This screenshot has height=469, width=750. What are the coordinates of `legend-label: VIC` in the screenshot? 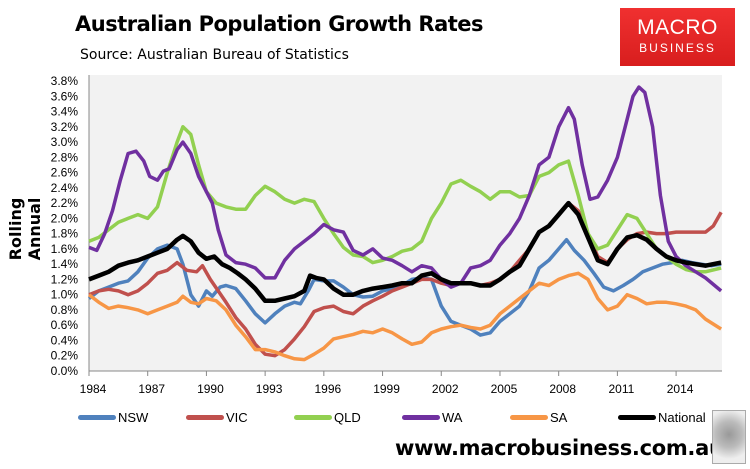 It's located at (237, 417).